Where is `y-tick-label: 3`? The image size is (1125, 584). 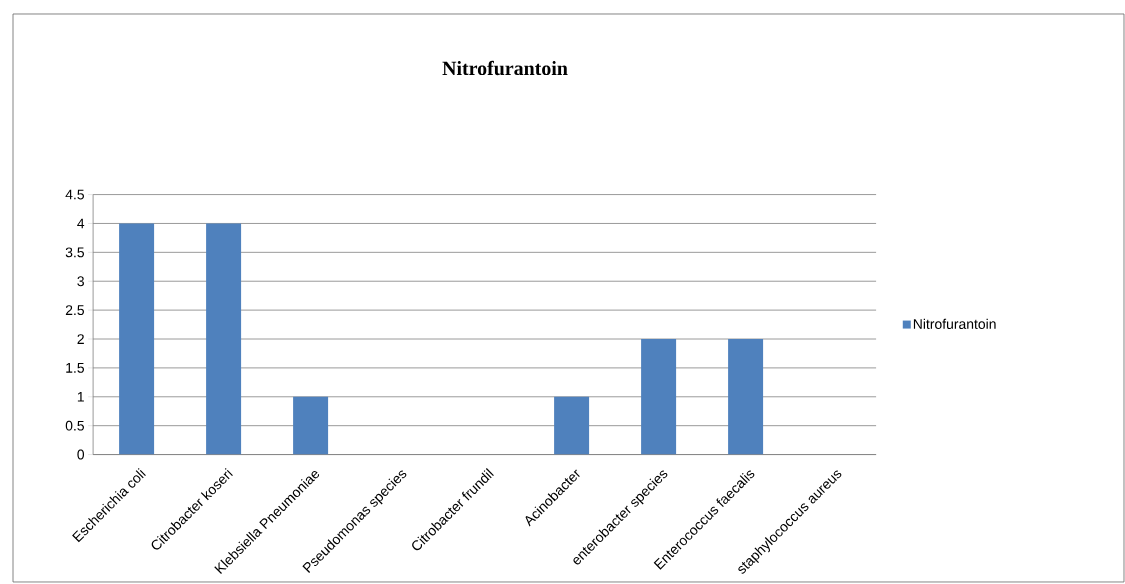
y-tick-label: 3 is located at coordinates (80, 281).